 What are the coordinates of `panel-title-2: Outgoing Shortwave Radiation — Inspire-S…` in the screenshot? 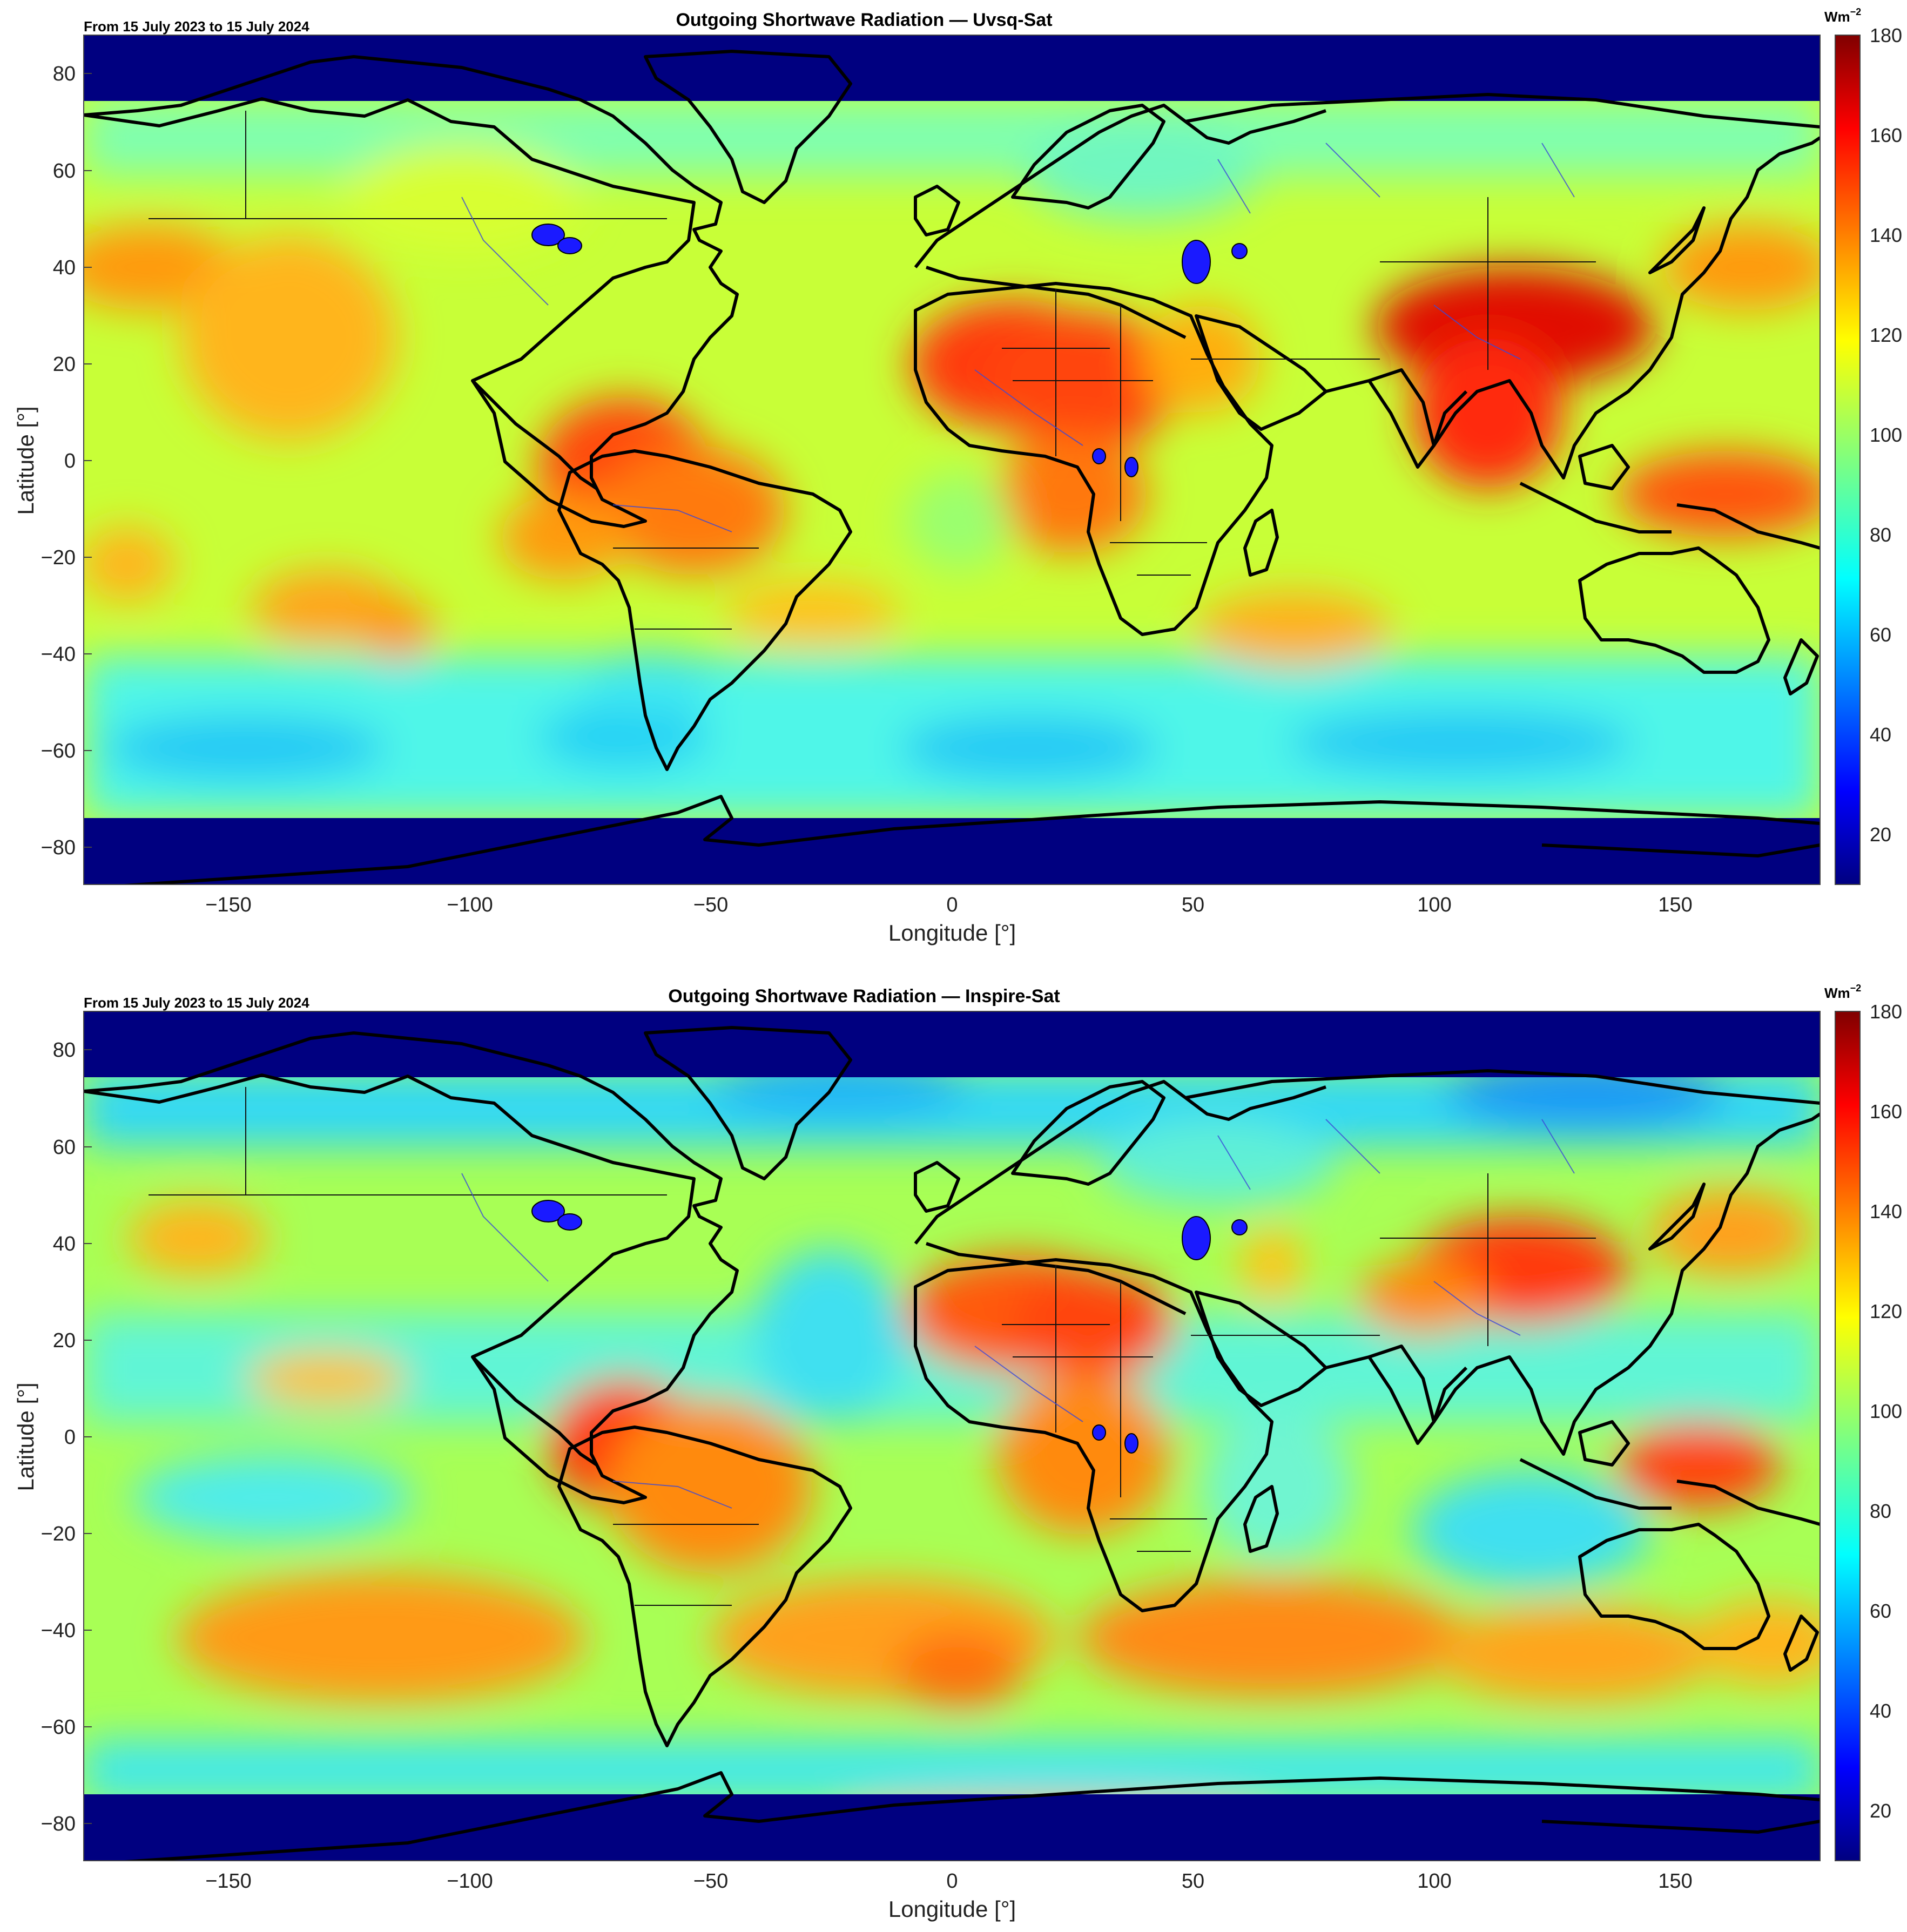 It's located at (864, 996).